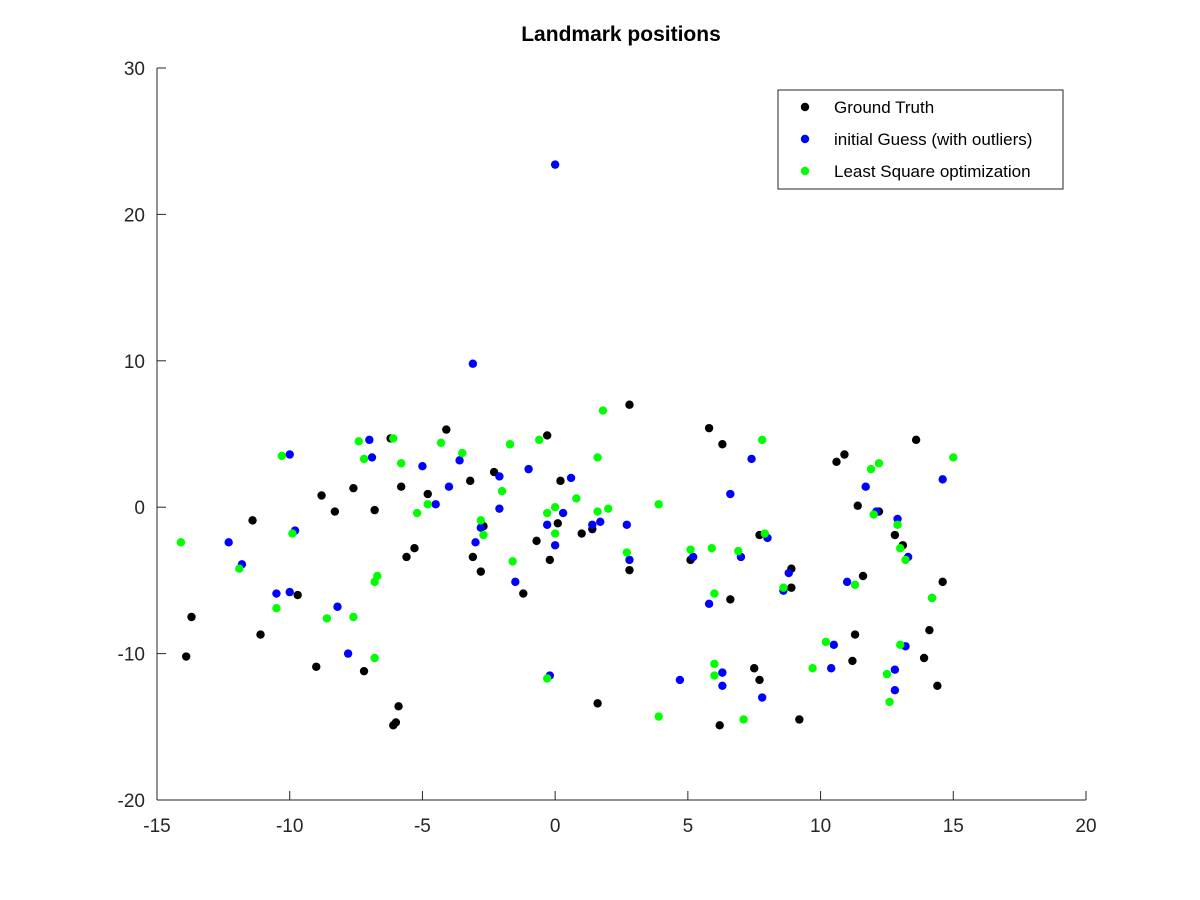 The width and height of the screenshot is (1200, 900). Describe the element at coordinates (933, 139) in the screenshot. I see `legend-label: initial Guess (with outliers)` at that location.